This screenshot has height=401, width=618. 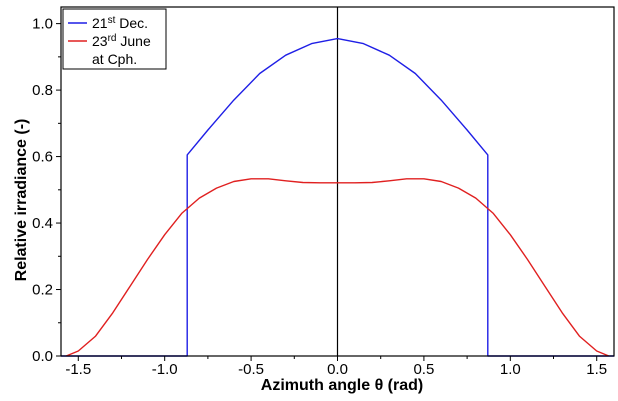 What do you see at coordinates (121, 41) in the screenshot?
I see `legend-label: 23rd June` at bounding box center [121, 41].